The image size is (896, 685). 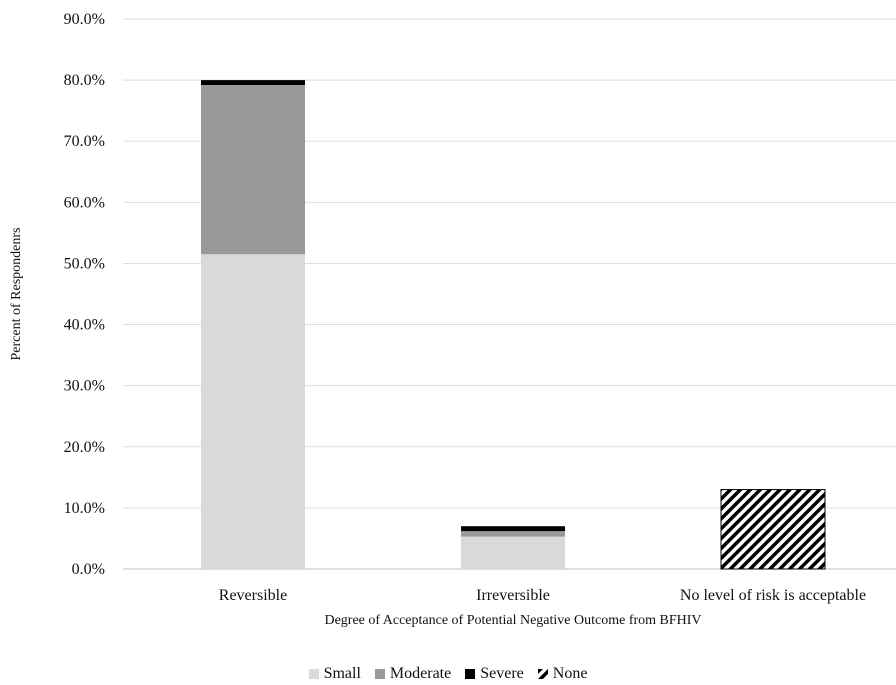 I want to click on legend-swatch-moderate, so click(x=379, y=674).